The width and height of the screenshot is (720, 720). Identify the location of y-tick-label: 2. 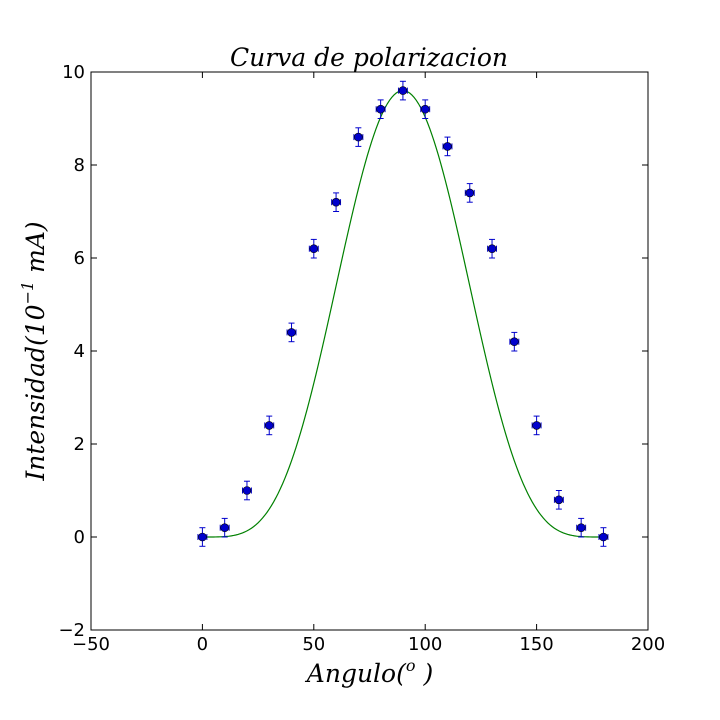
(79, 444).